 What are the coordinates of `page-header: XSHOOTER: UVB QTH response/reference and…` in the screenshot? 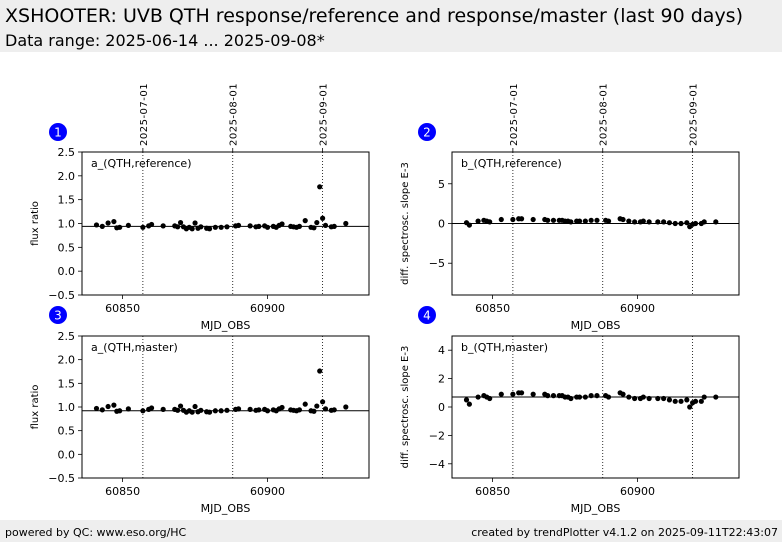 It's located at (391, 26).